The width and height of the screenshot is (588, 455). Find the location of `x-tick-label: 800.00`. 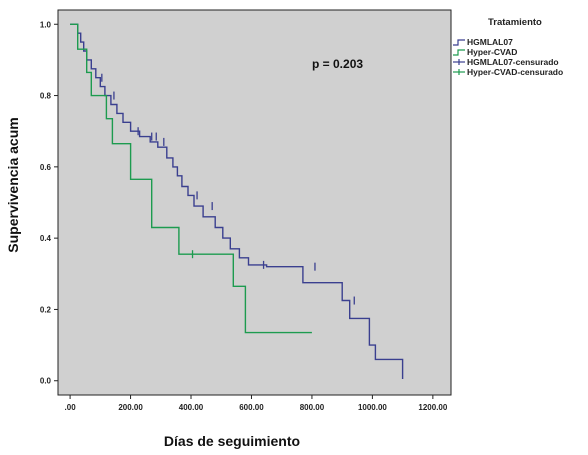

x-tick-label: 800.00 is located at coordinates (312, 407).